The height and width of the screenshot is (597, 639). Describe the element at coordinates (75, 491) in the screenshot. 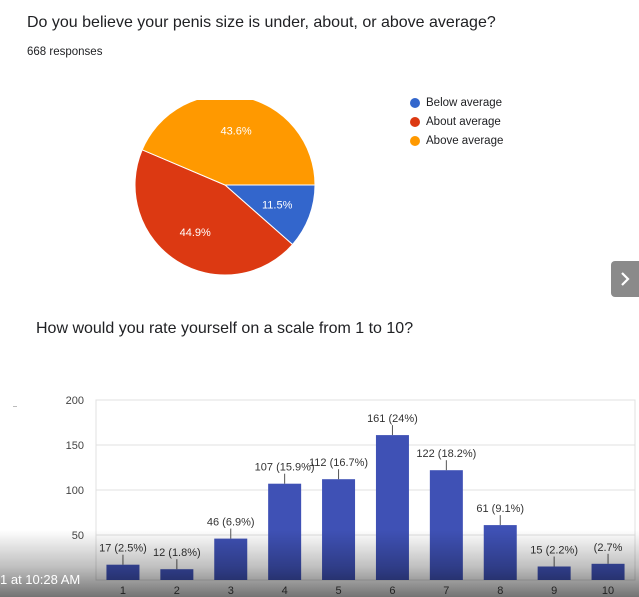

I see `y-tick-100: 100` at that location.